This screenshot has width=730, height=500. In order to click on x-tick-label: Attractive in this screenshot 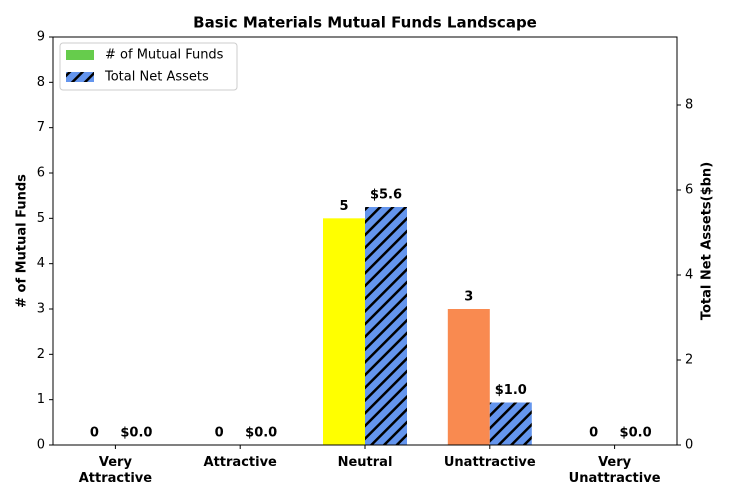, I will do `click(241, 462)`.